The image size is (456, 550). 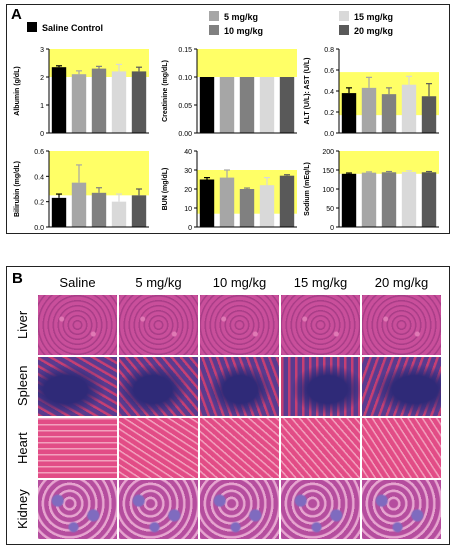 I want to click on legend-5mg: 5 mg/kg, so click(x=233, y=16).